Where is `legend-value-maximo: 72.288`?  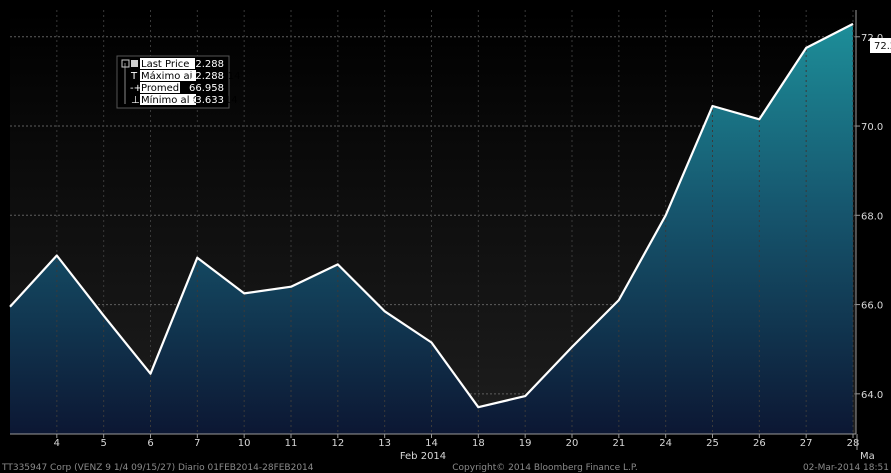 legend-value-maximo: 72.288 is located at coordinates (206, 76).